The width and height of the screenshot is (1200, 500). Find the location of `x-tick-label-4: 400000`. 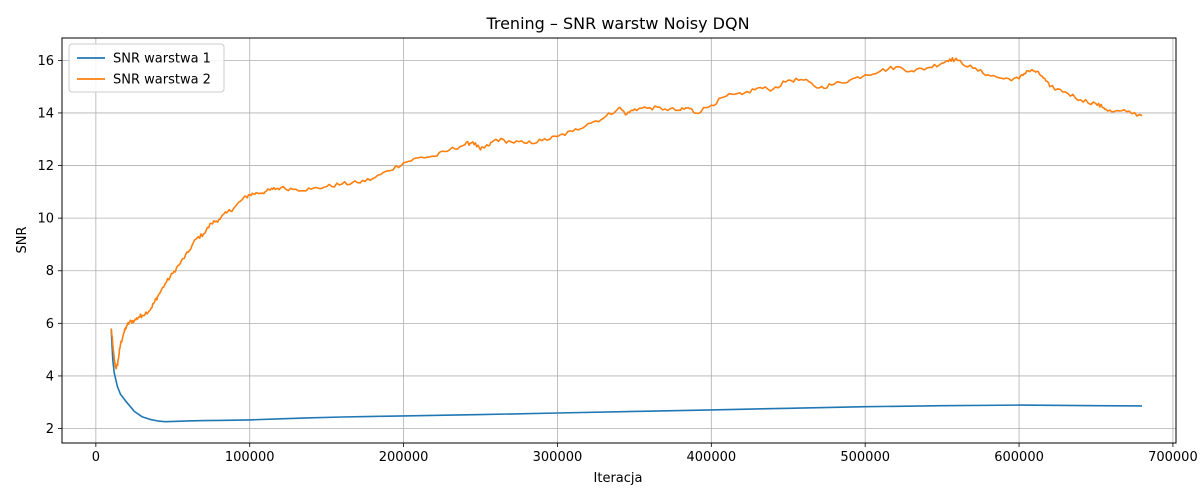

x-tick-label-4: 400000 is located at coordinates (712, 457).